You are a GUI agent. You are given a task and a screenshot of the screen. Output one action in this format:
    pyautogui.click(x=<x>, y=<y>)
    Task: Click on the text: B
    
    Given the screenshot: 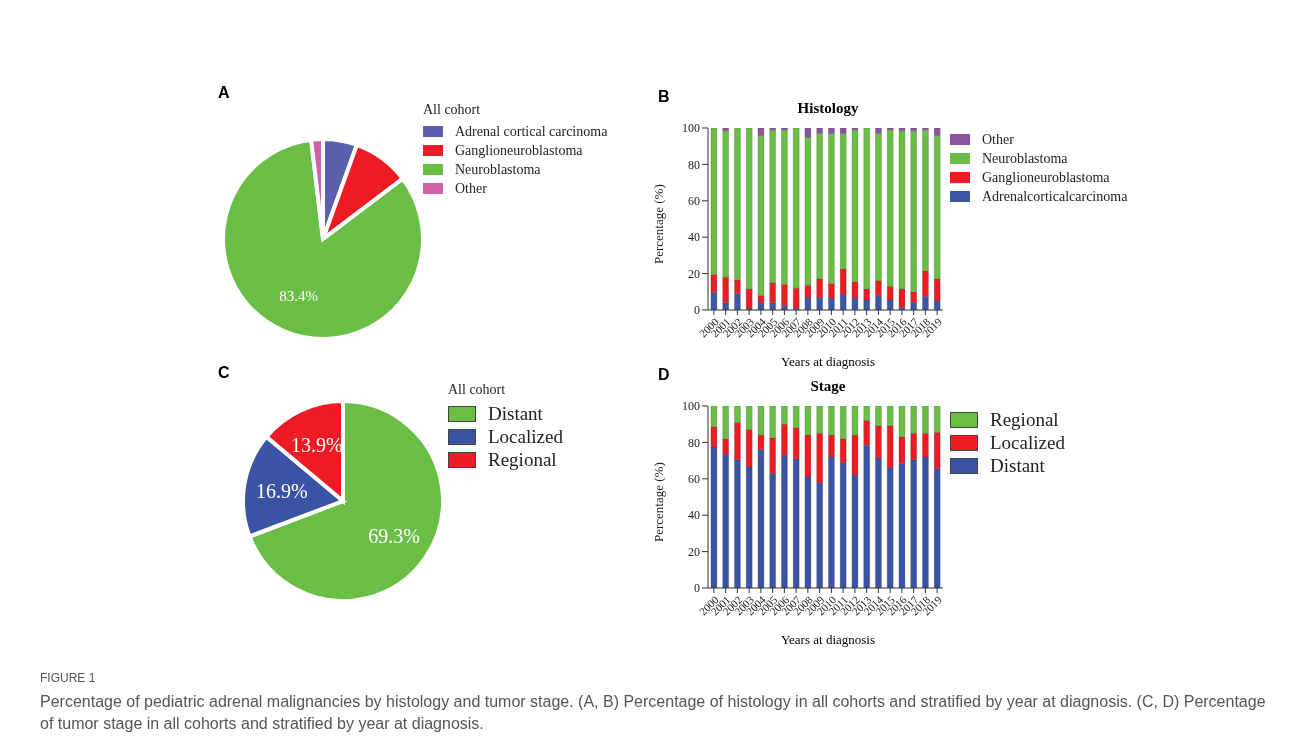 What is the action you would take?
    pyautogui.click(x=664, y=97)
    